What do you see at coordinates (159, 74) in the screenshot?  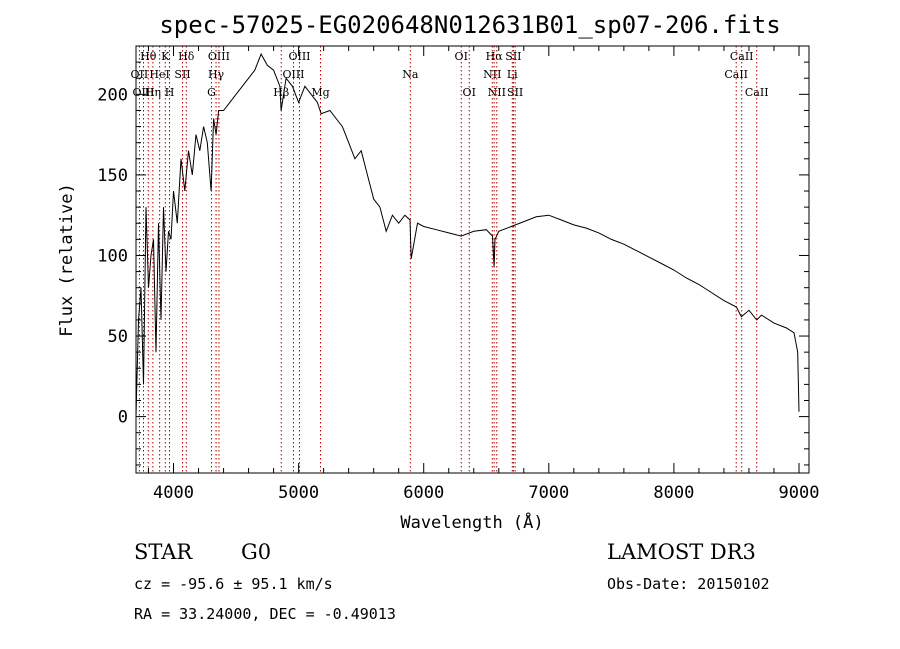 I see `spectral-line-label: HeI` at bounding box center [159, 74].